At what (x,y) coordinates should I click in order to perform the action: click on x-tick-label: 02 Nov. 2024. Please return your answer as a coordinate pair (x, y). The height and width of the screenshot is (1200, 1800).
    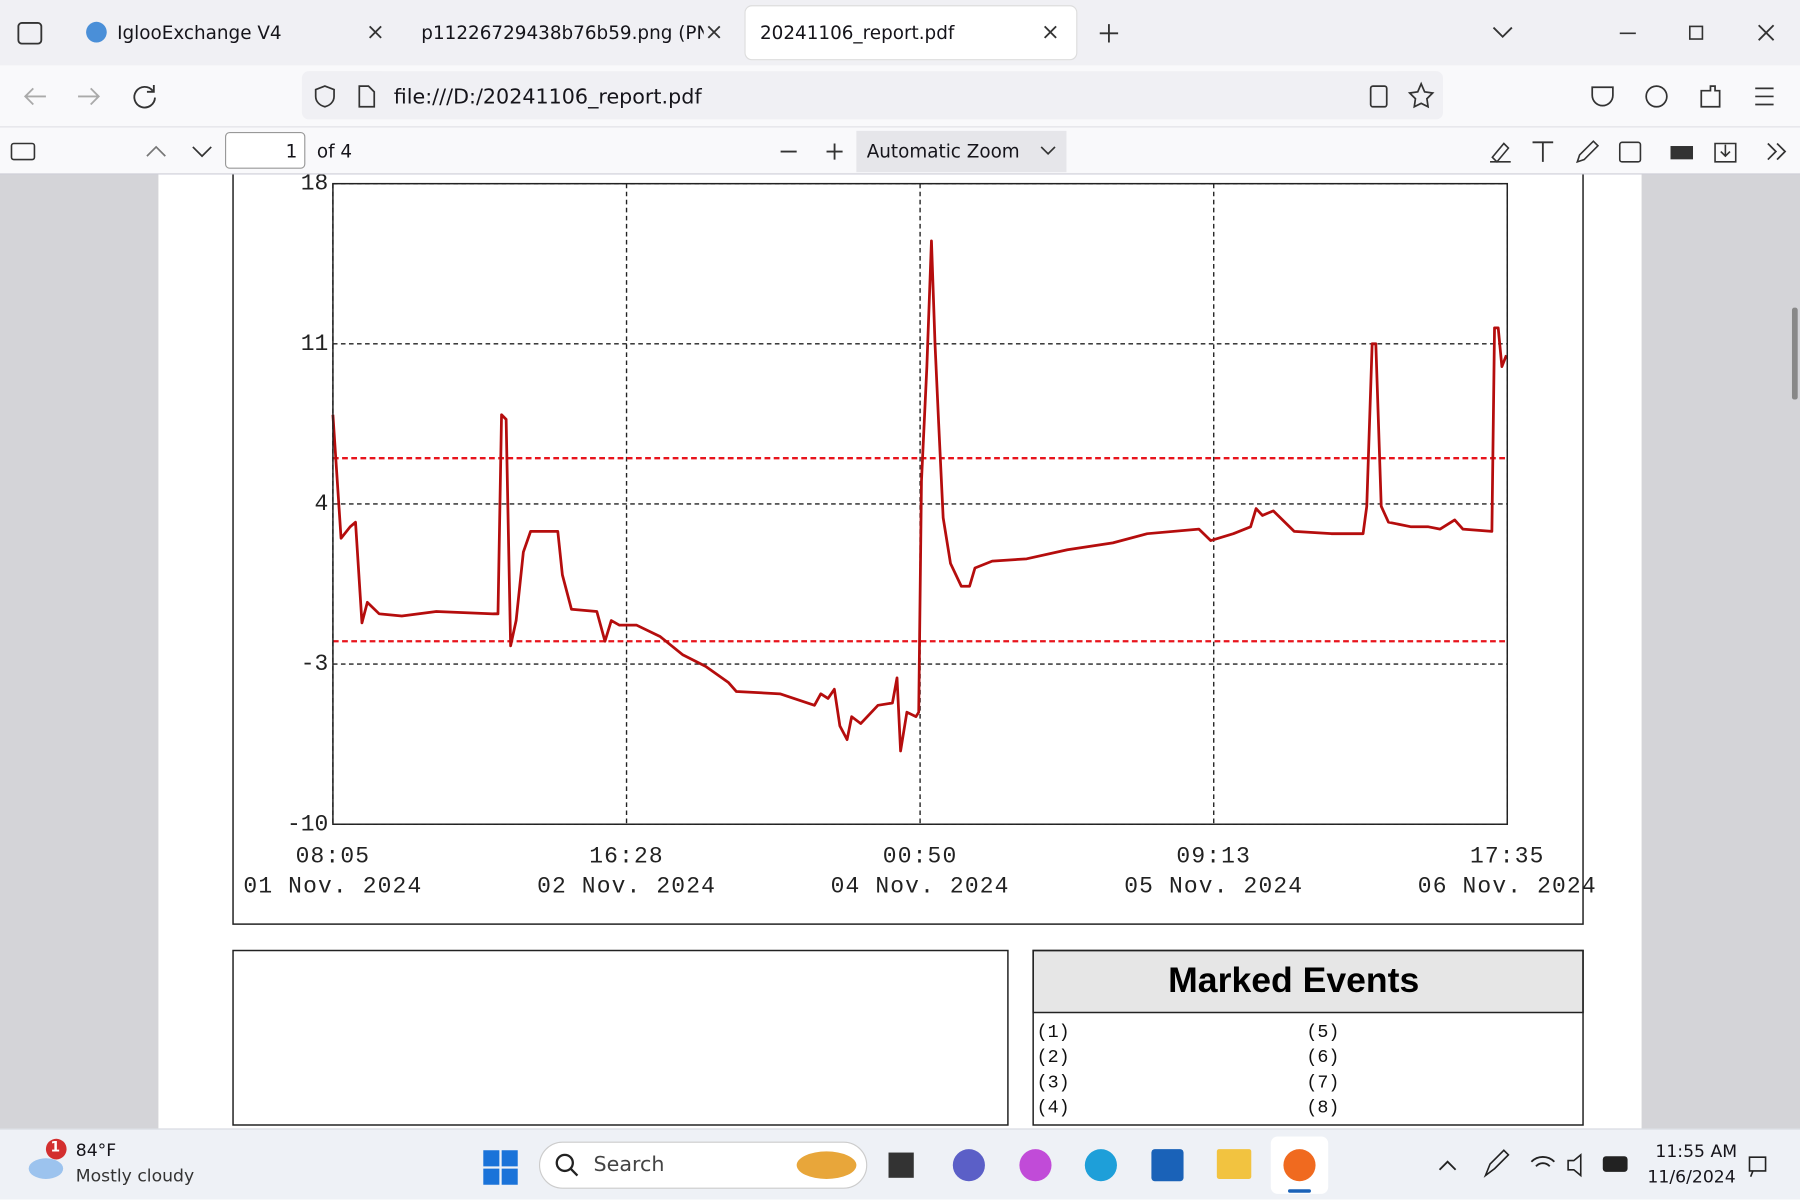
    Looking at the image, I should click on (626, 886).